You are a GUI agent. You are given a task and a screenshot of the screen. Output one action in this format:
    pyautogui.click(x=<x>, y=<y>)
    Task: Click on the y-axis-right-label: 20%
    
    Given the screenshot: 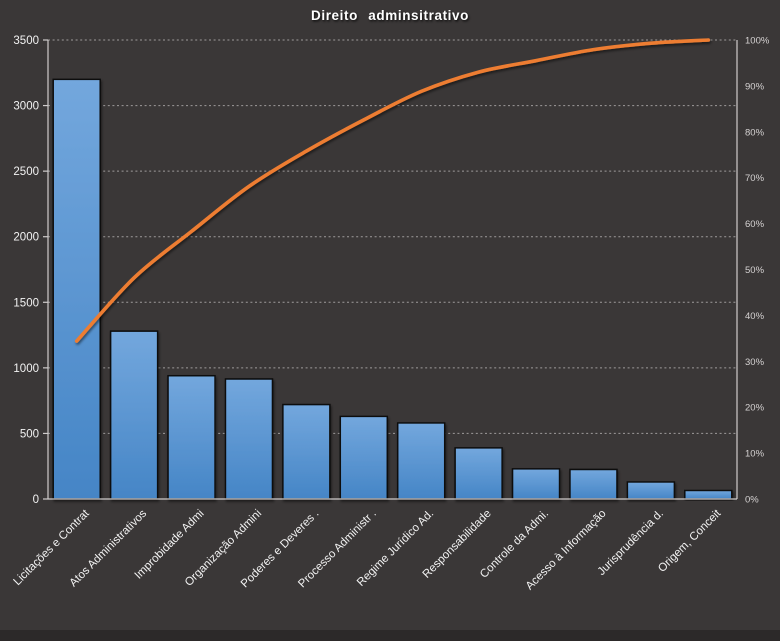 What is the action you would take?
    pyautogui.click(x=755, y=408)
    